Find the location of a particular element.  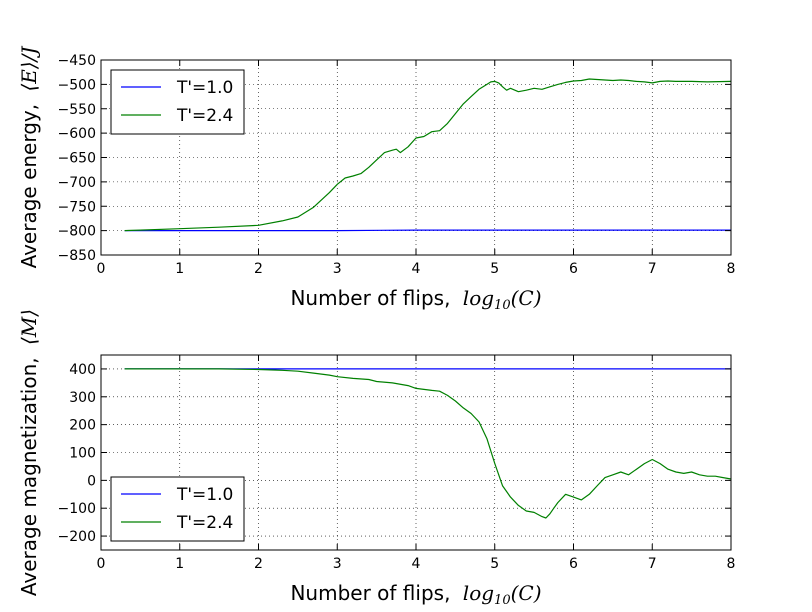

energy-y-tick-label: −700 is located at coordinates (77, 183).